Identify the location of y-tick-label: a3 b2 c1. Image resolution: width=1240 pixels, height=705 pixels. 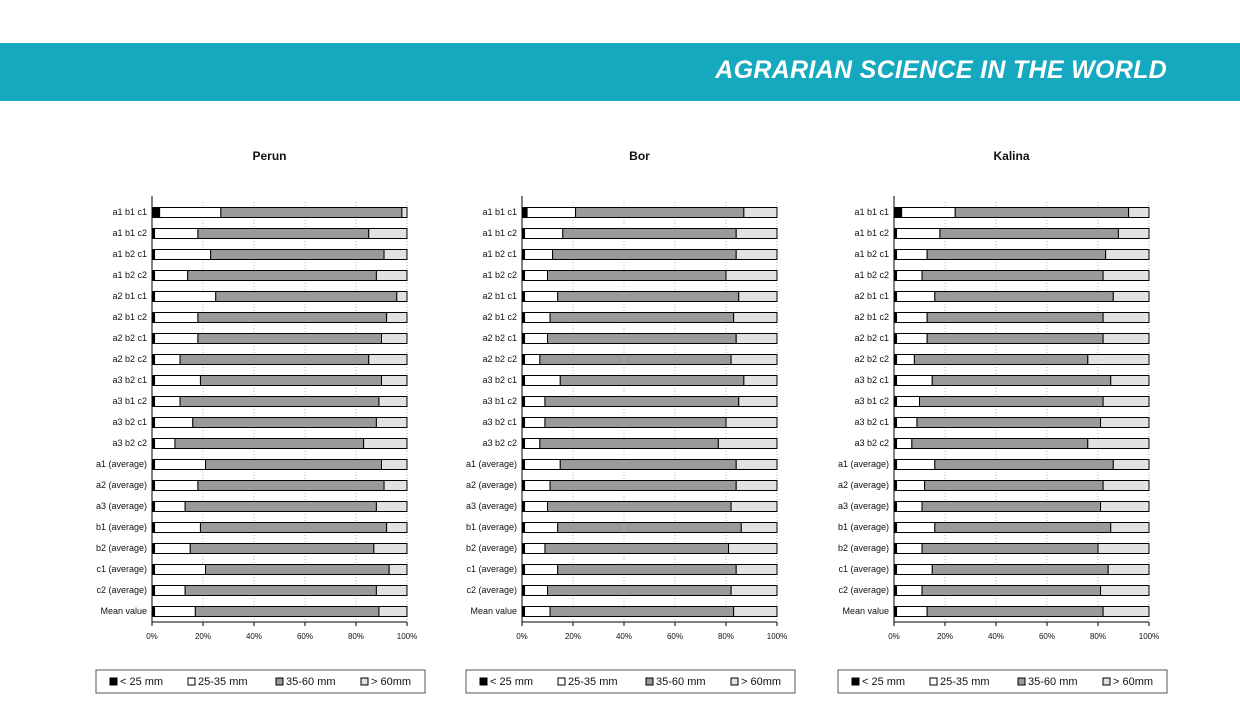
(871, 380).